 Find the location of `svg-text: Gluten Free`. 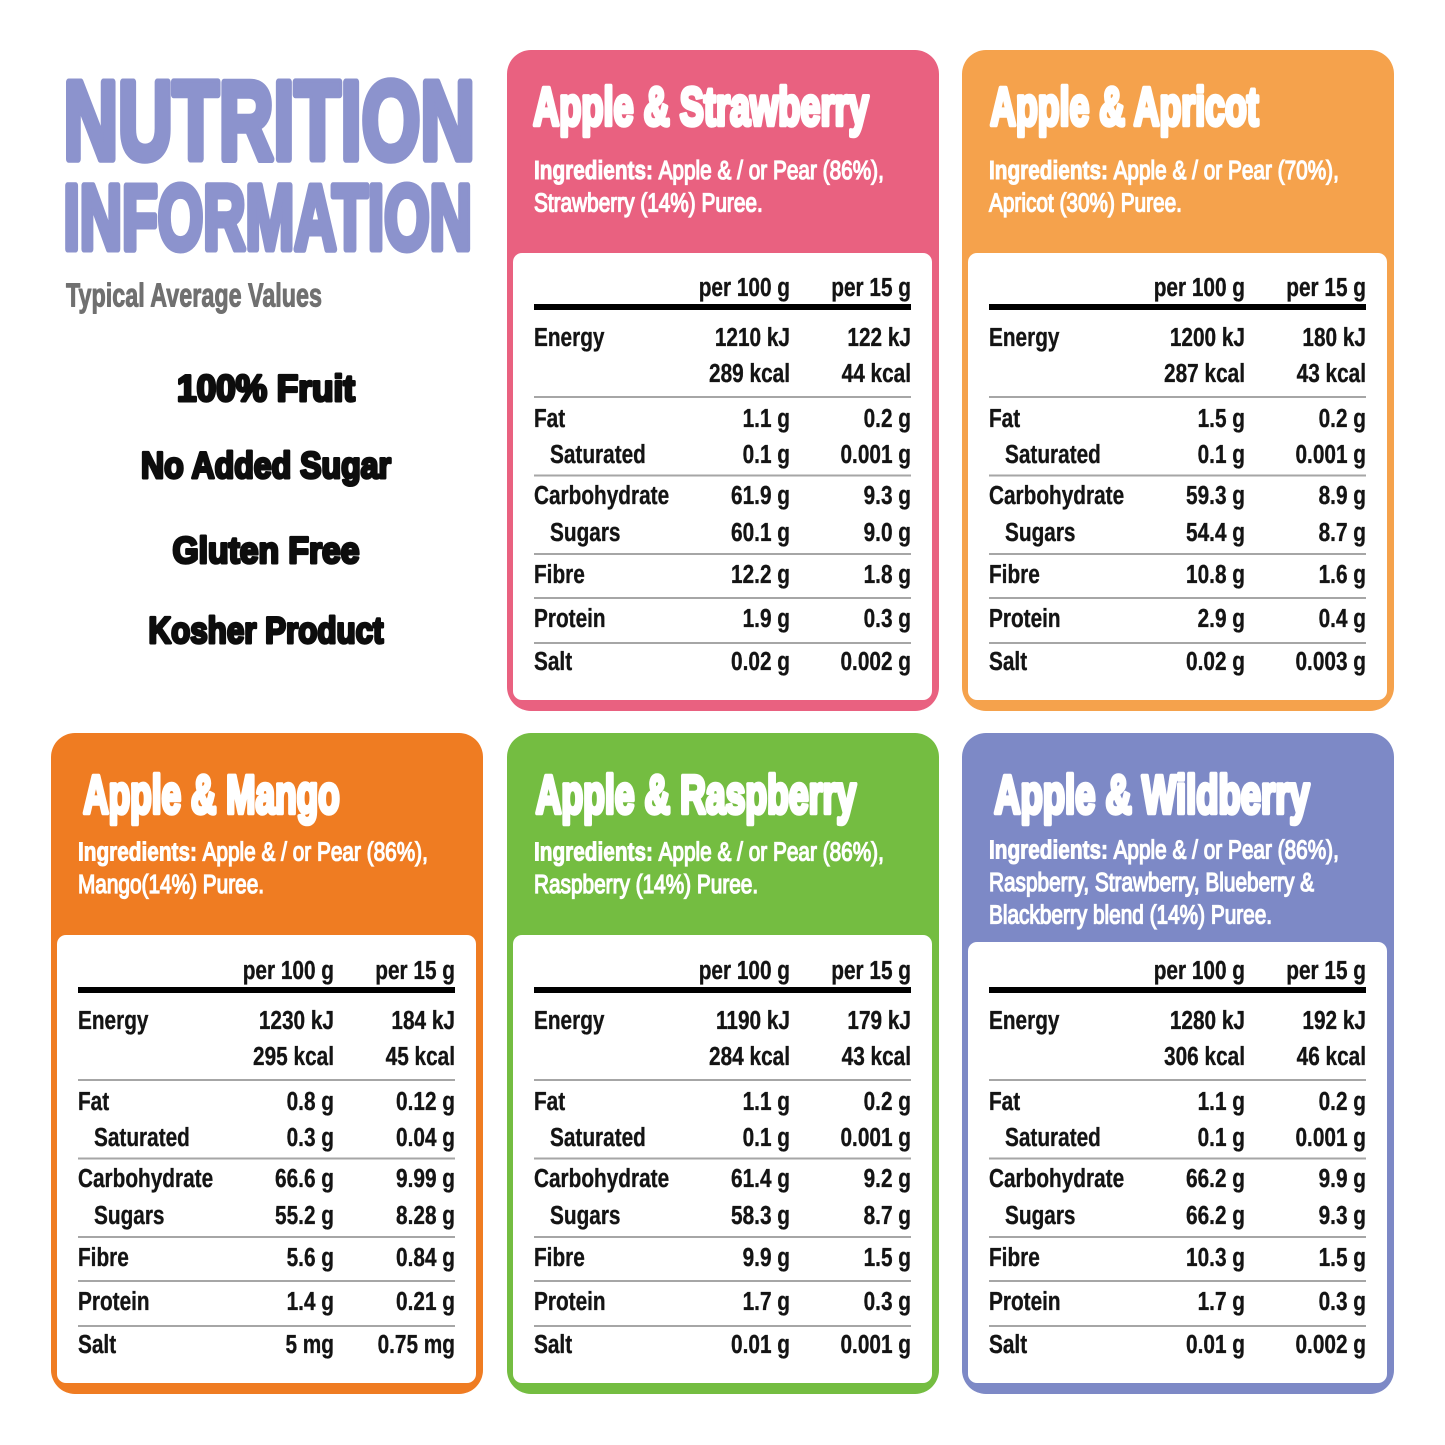

svg-text: Gluten Free is located at coordinates (266, 550).